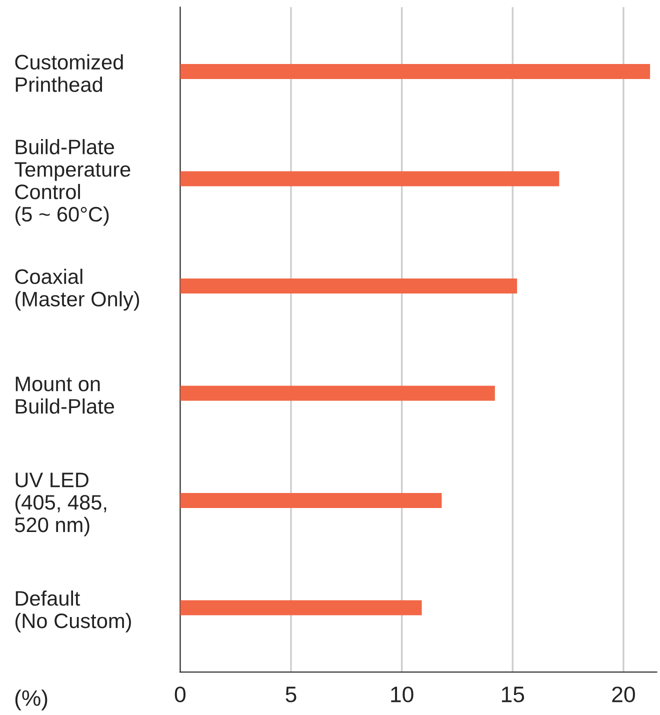 This screenshot has width=660, height=715. Describe the element at coordinates (65, 395) in the screenshot. I see `y-tick-label: Mount on Build-Plate` at that location.